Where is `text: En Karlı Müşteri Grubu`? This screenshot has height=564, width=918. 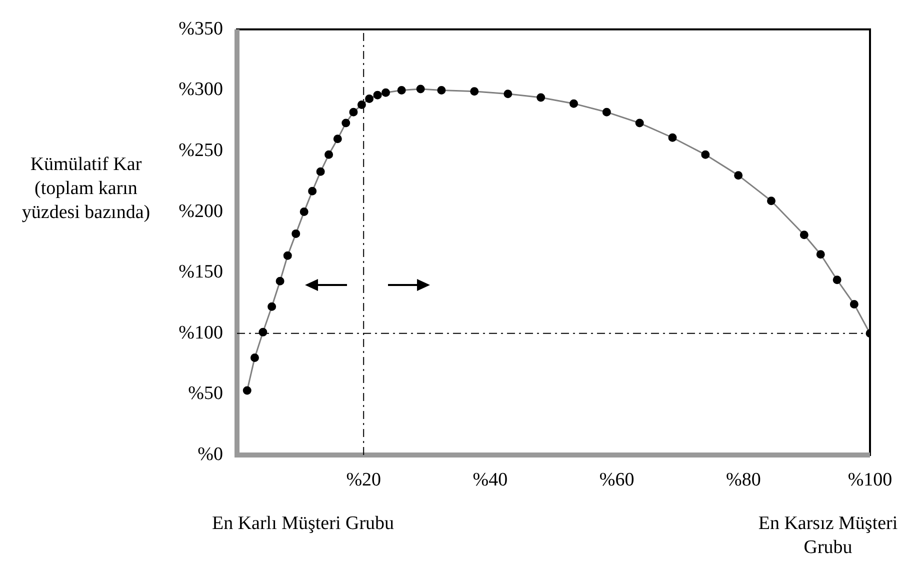
text: En Karlı Müşteri Grubu is located at coordinates (303, 524).